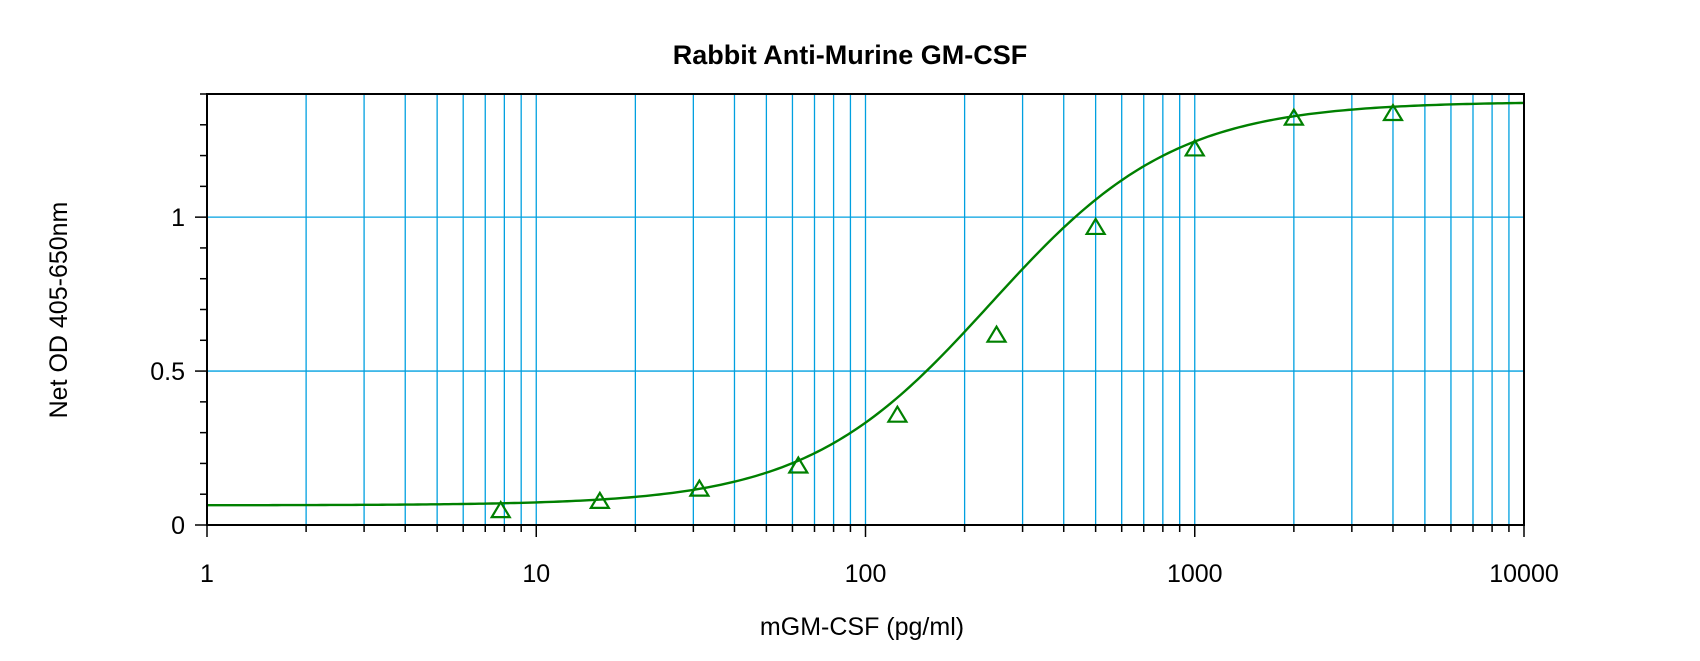 The width and height of the screenshot is (1700, 661). Describe the element at coordinates (866, 574) in the screenshot. I see `x-tick-label: 100` at that location.